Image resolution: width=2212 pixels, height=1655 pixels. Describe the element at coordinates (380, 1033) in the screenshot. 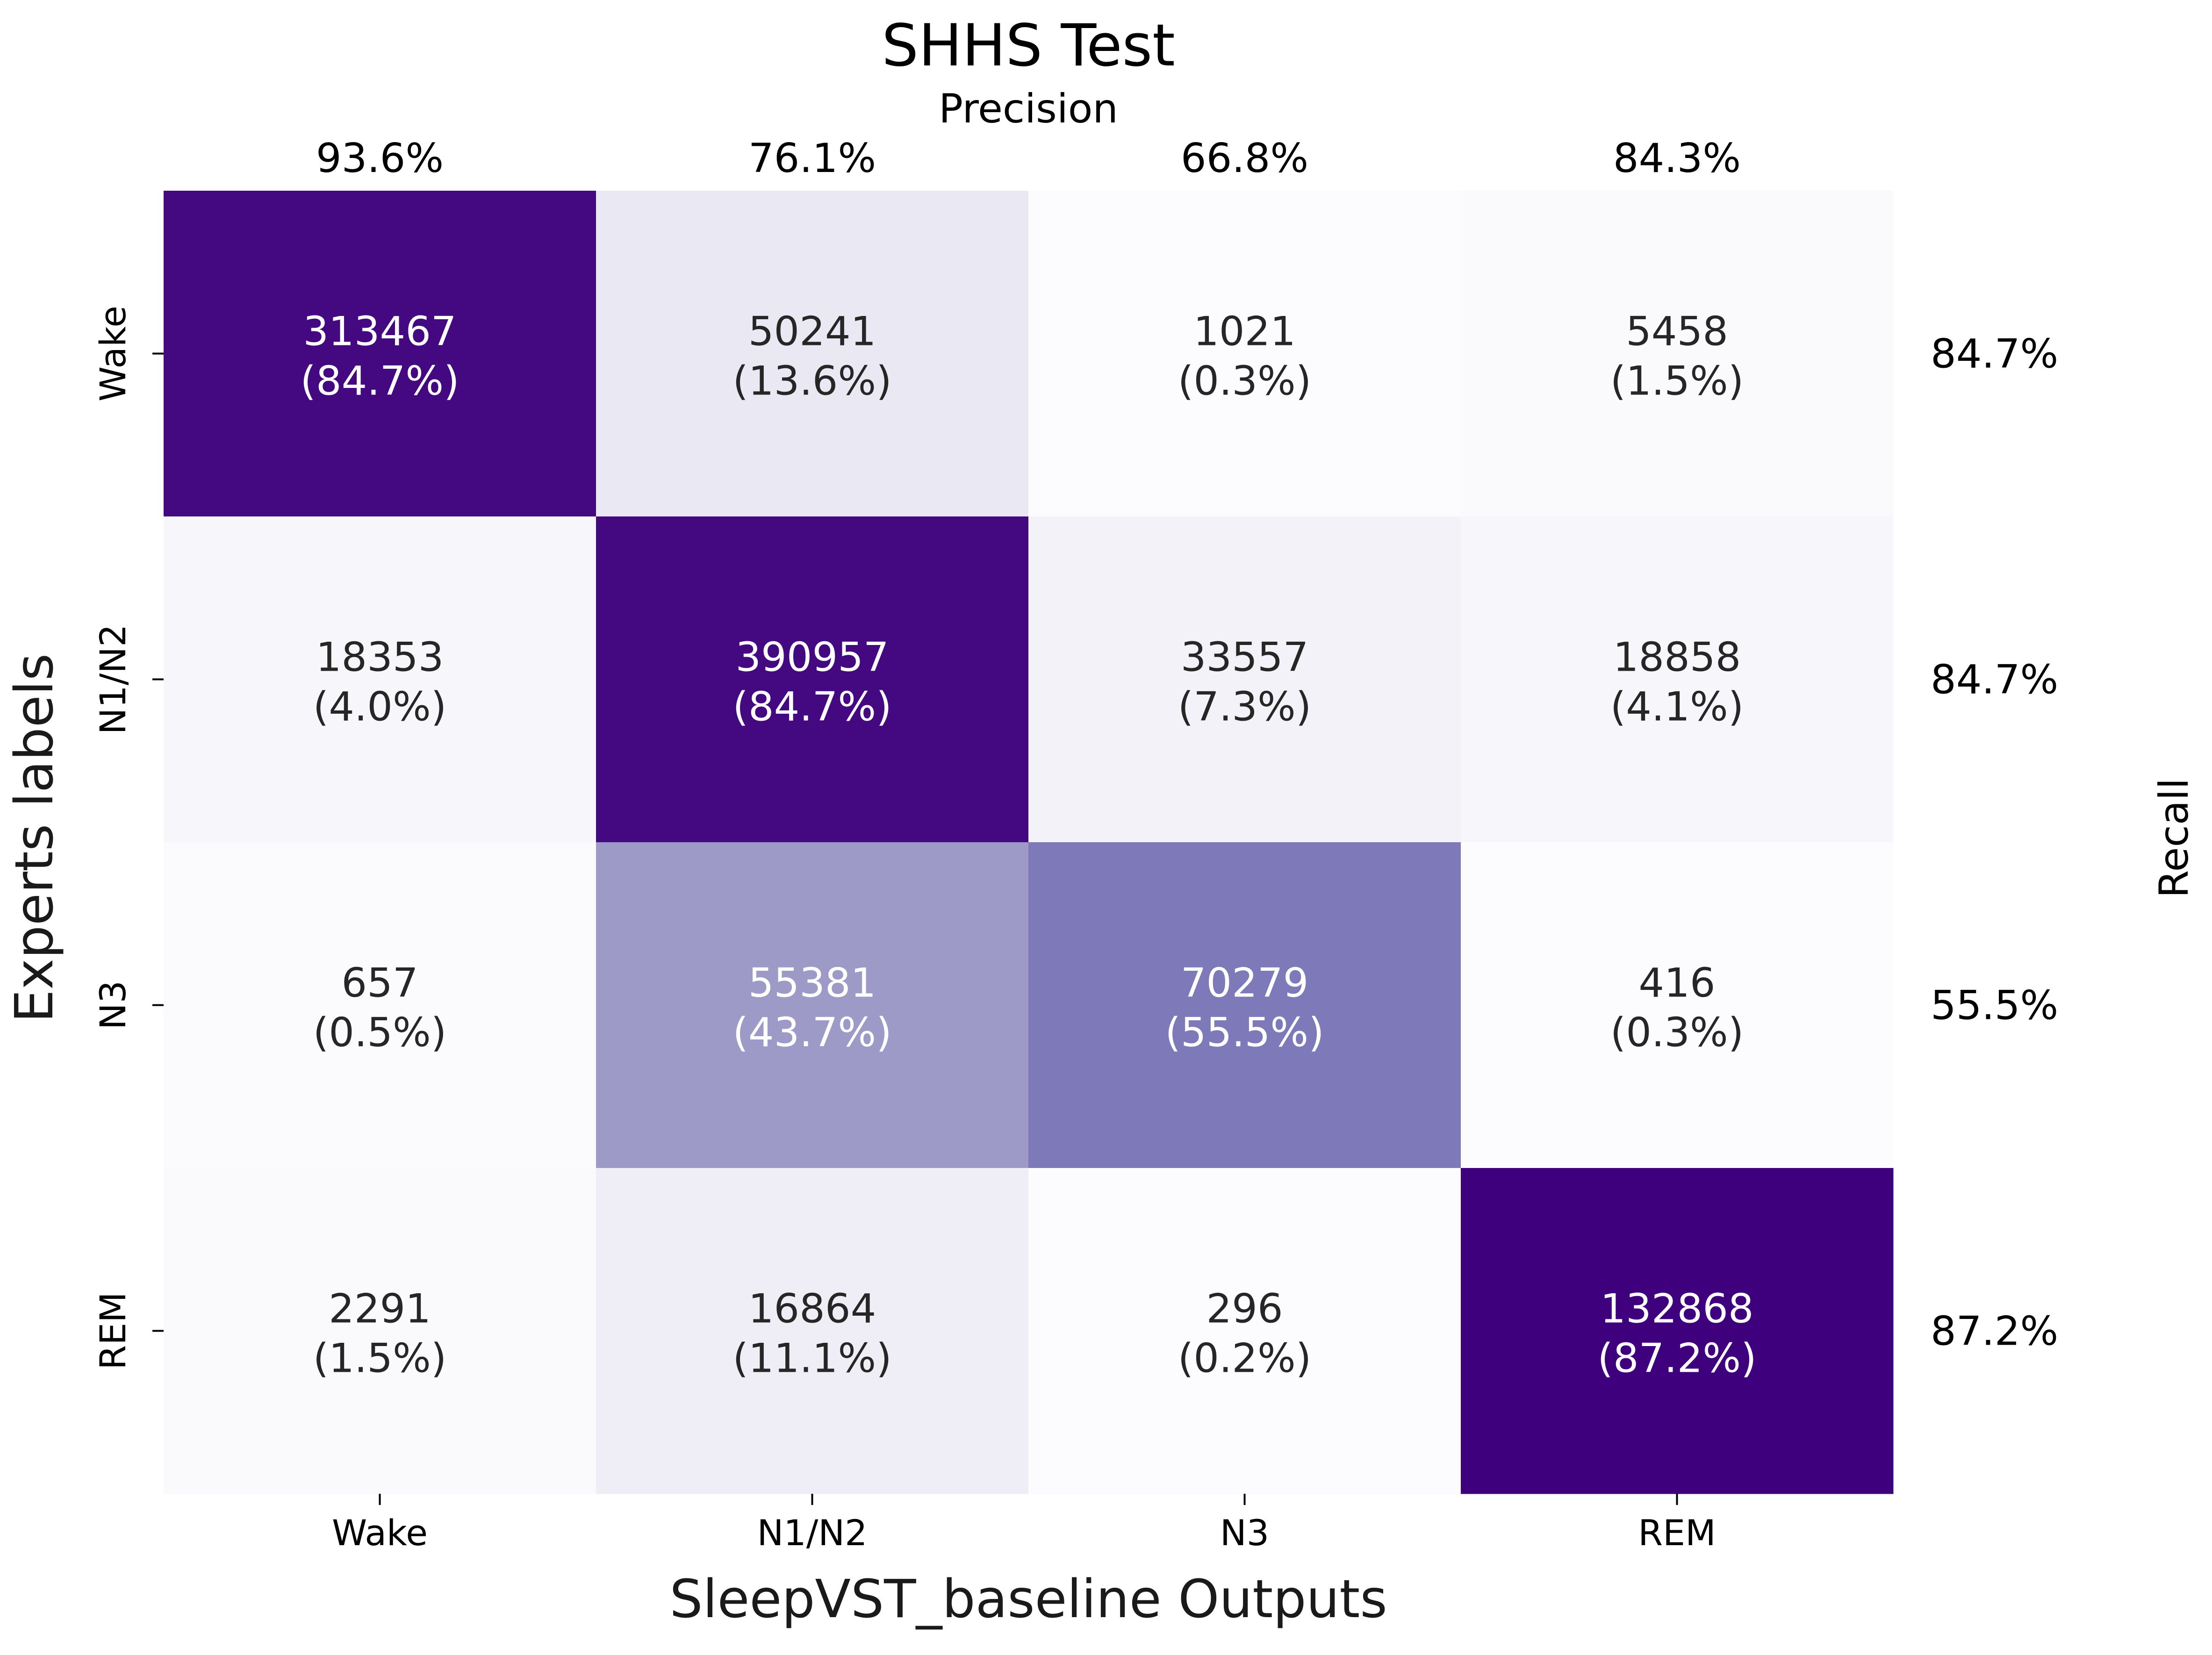

I see `cell-percent-label: (0.5%)` at that location.